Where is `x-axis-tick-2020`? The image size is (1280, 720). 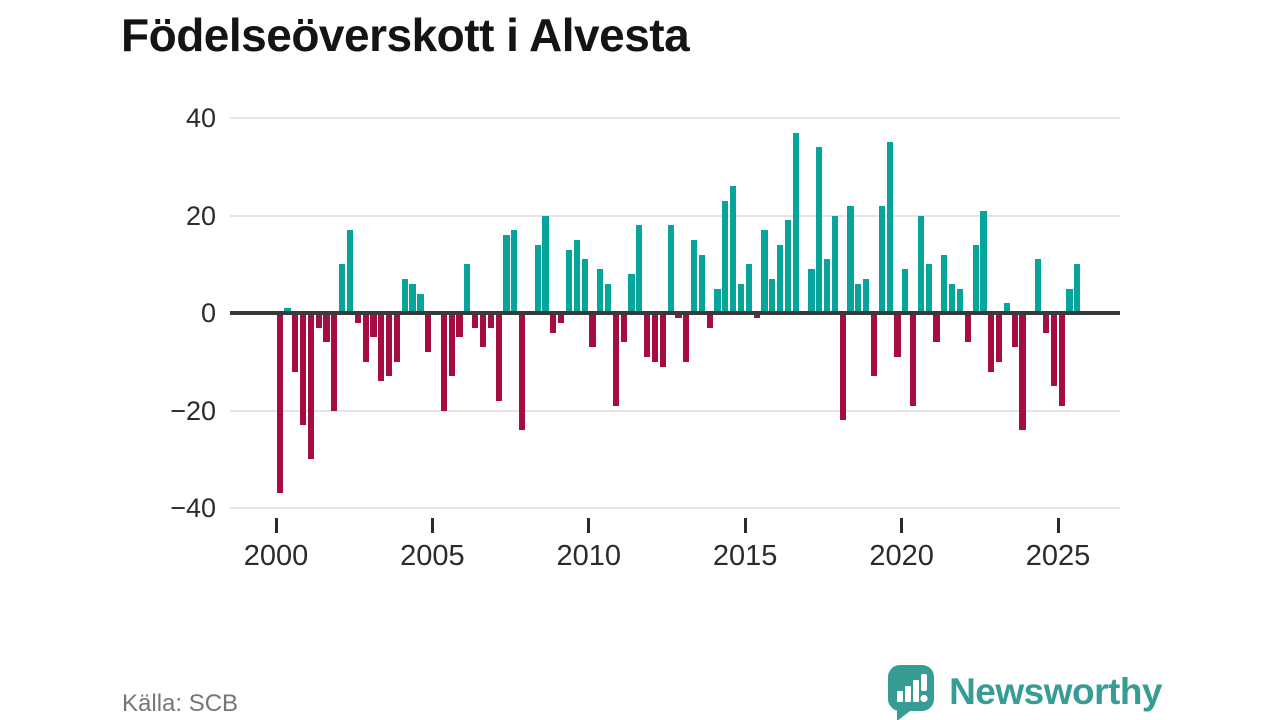 x-axis-tick-2020 is located at coordinates (902, 525).